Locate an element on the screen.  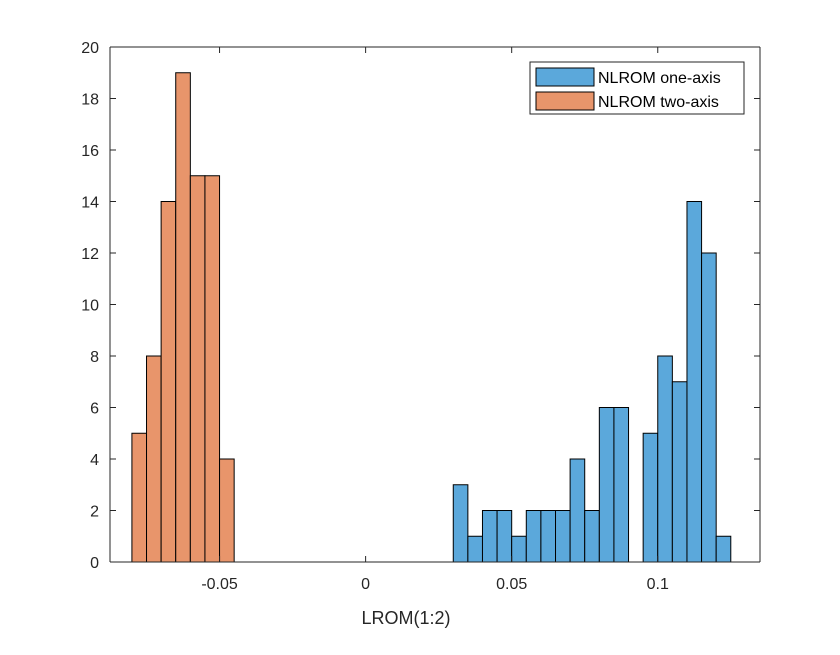
x-tick-label: 0.1 is located at coordinates (658, 584).